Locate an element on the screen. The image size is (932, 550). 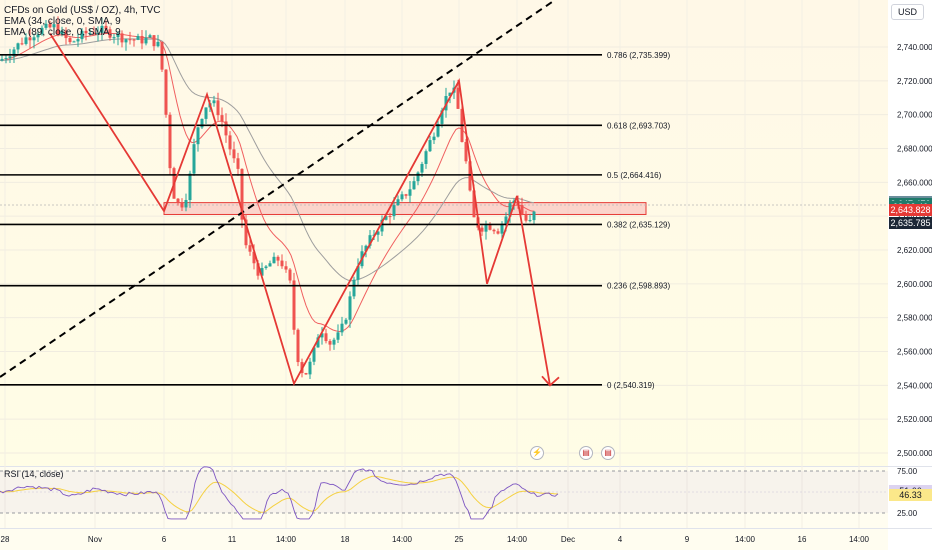
event-flash-icon: ⚡ is located at coordinates (537, 453).